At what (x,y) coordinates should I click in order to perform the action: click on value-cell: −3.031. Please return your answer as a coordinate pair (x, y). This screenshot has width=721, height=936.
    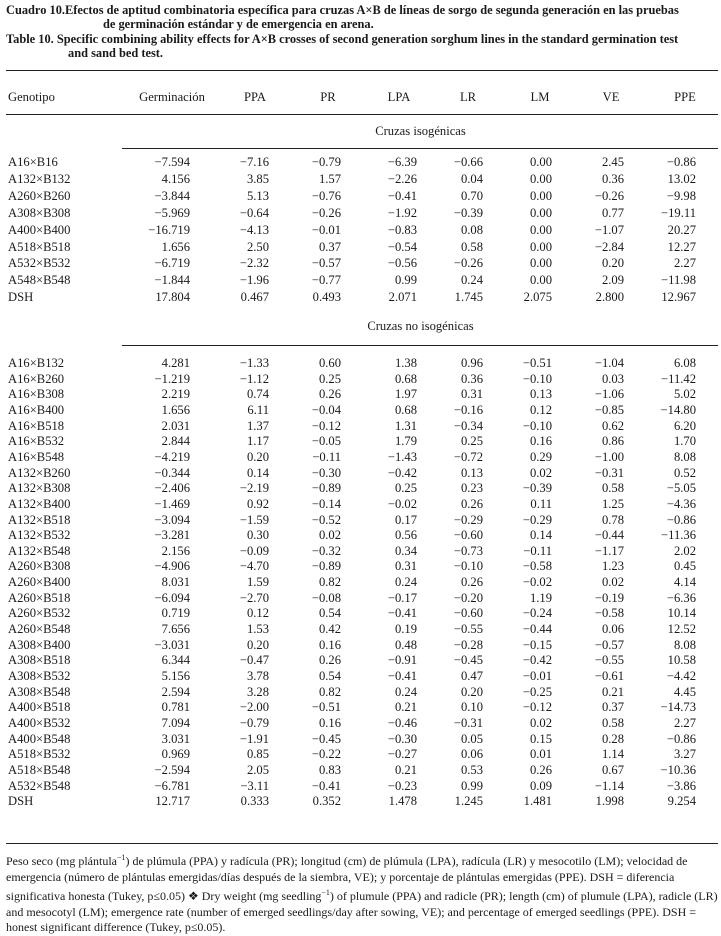
    Looking at the image, I should click on (172, 644).